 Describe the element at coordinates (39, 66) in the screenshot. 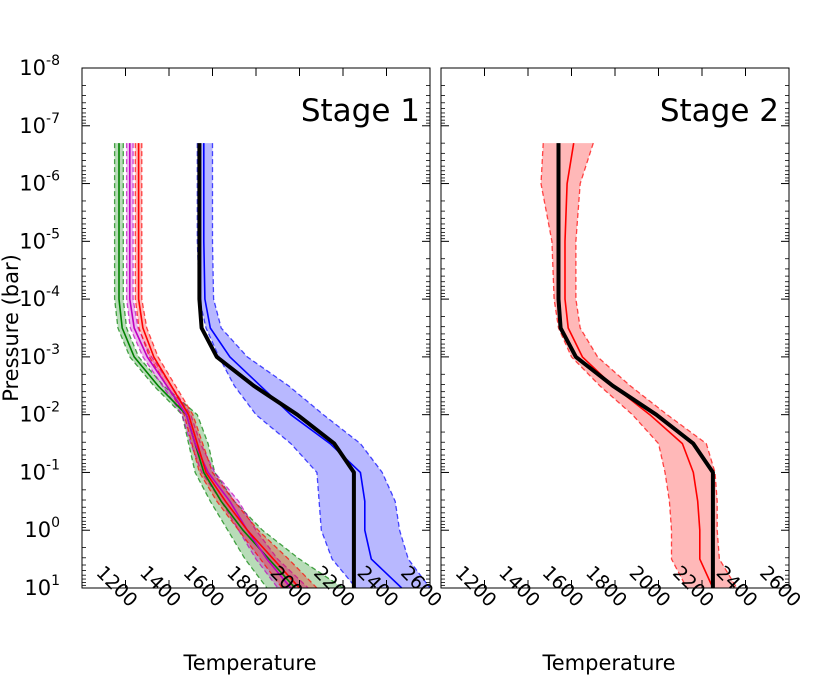

I see `y-tick-label: 10⁻⁸` at that location.